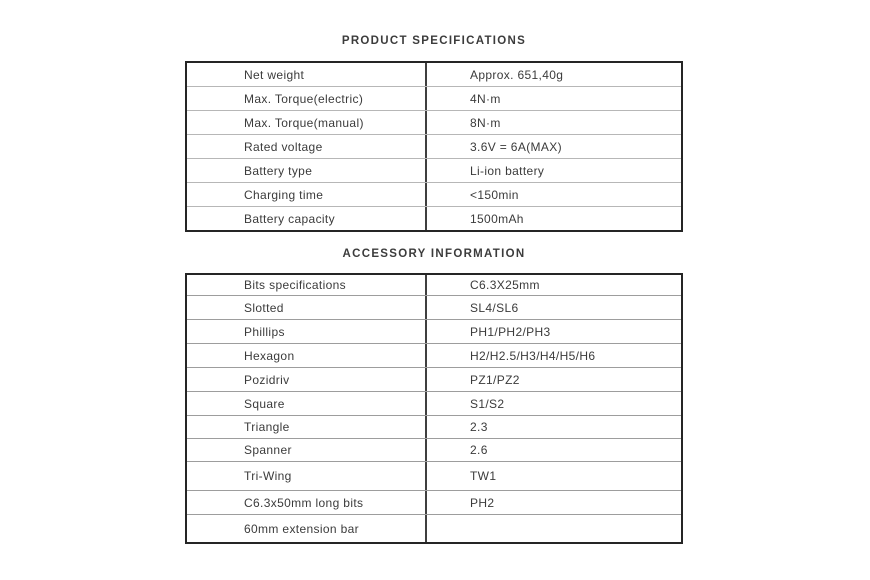  What do you see at coordinates (264, 331) in the screenshot?
I see `spec-label-cell: Phillips` at bounding box center [264, 331].